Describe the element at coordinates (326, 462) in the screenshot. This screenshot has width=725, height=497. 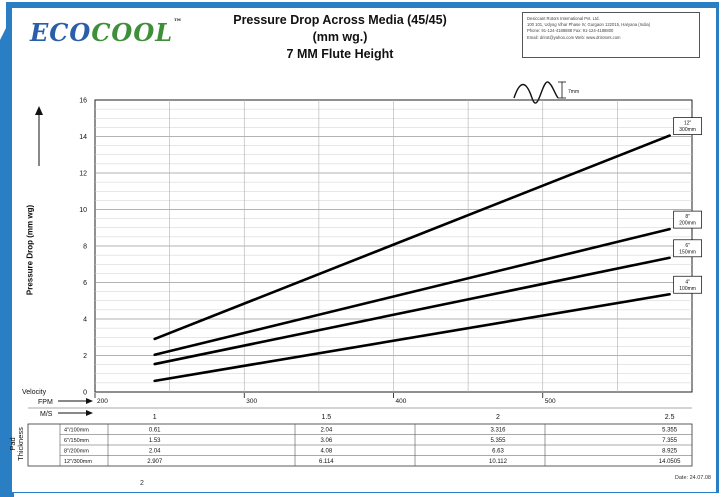
I see `table-cell: 6.114` at that location.